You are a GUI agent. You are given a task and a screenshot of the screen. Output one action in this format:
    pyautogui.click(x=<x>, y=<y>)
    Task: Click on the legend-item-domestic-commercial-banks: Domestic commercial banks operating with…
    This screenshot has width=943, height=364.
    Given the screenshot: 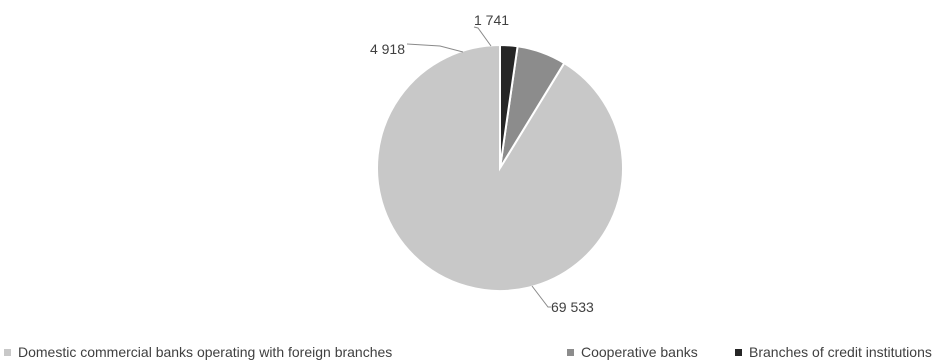 What is the action you would take?
    pyautogui.click(x=198, y=352)
    